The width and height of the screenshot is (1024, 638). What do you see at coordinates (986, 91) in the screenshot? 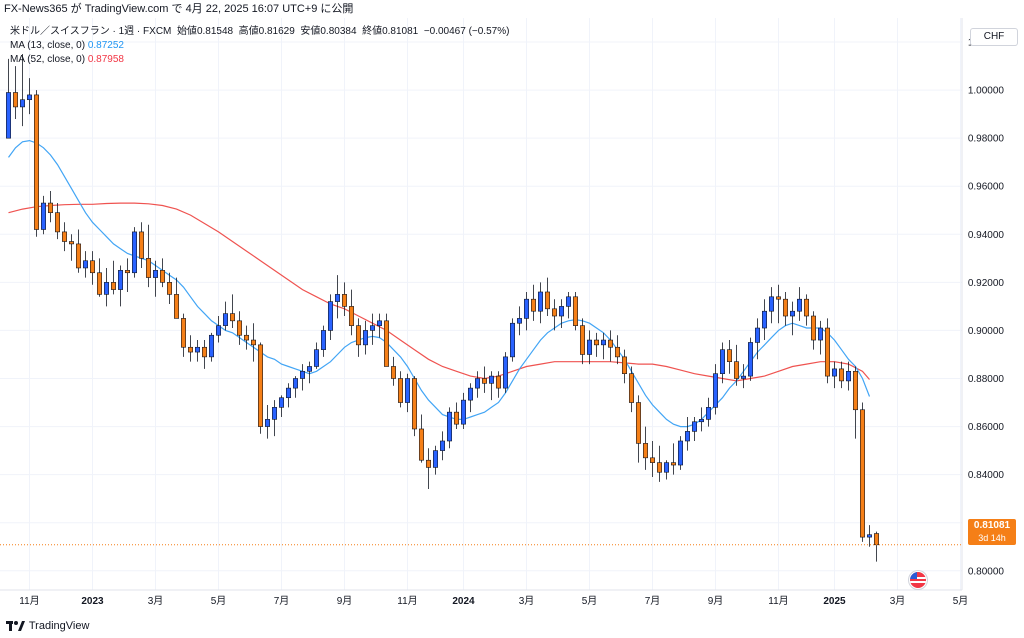
I see `price-tick-label: 1.00000` at bounding box center [986, 91].